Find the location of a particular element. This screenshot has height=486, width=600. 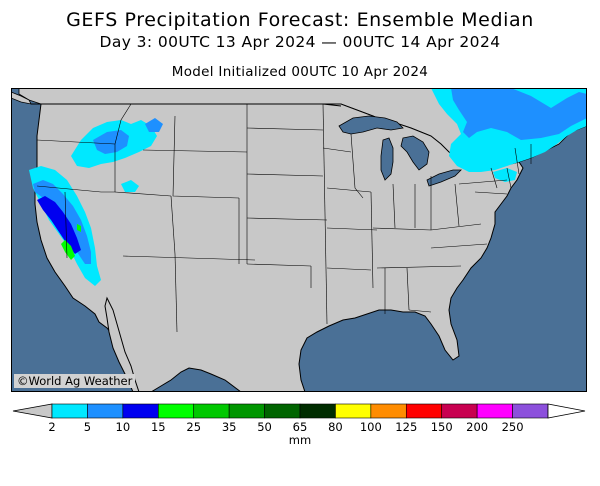

colorbar-tick-label: 5 is located at coordinates (87, 427).